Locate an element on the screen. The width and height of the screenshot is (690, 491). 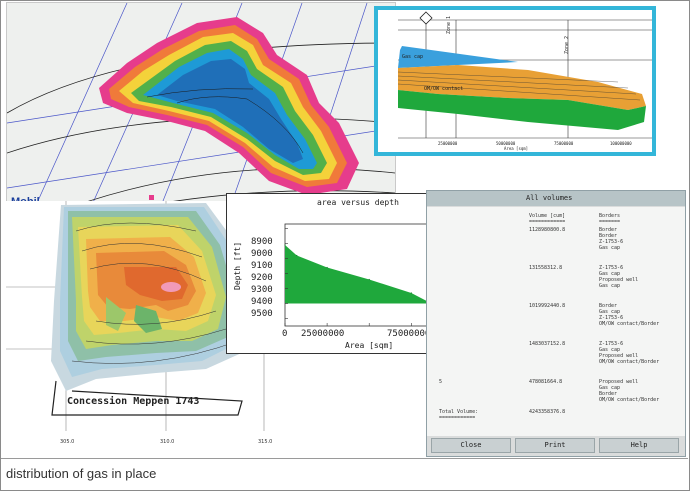
chart-xtick-label: 75000000 is located at coordinates (409, 334).